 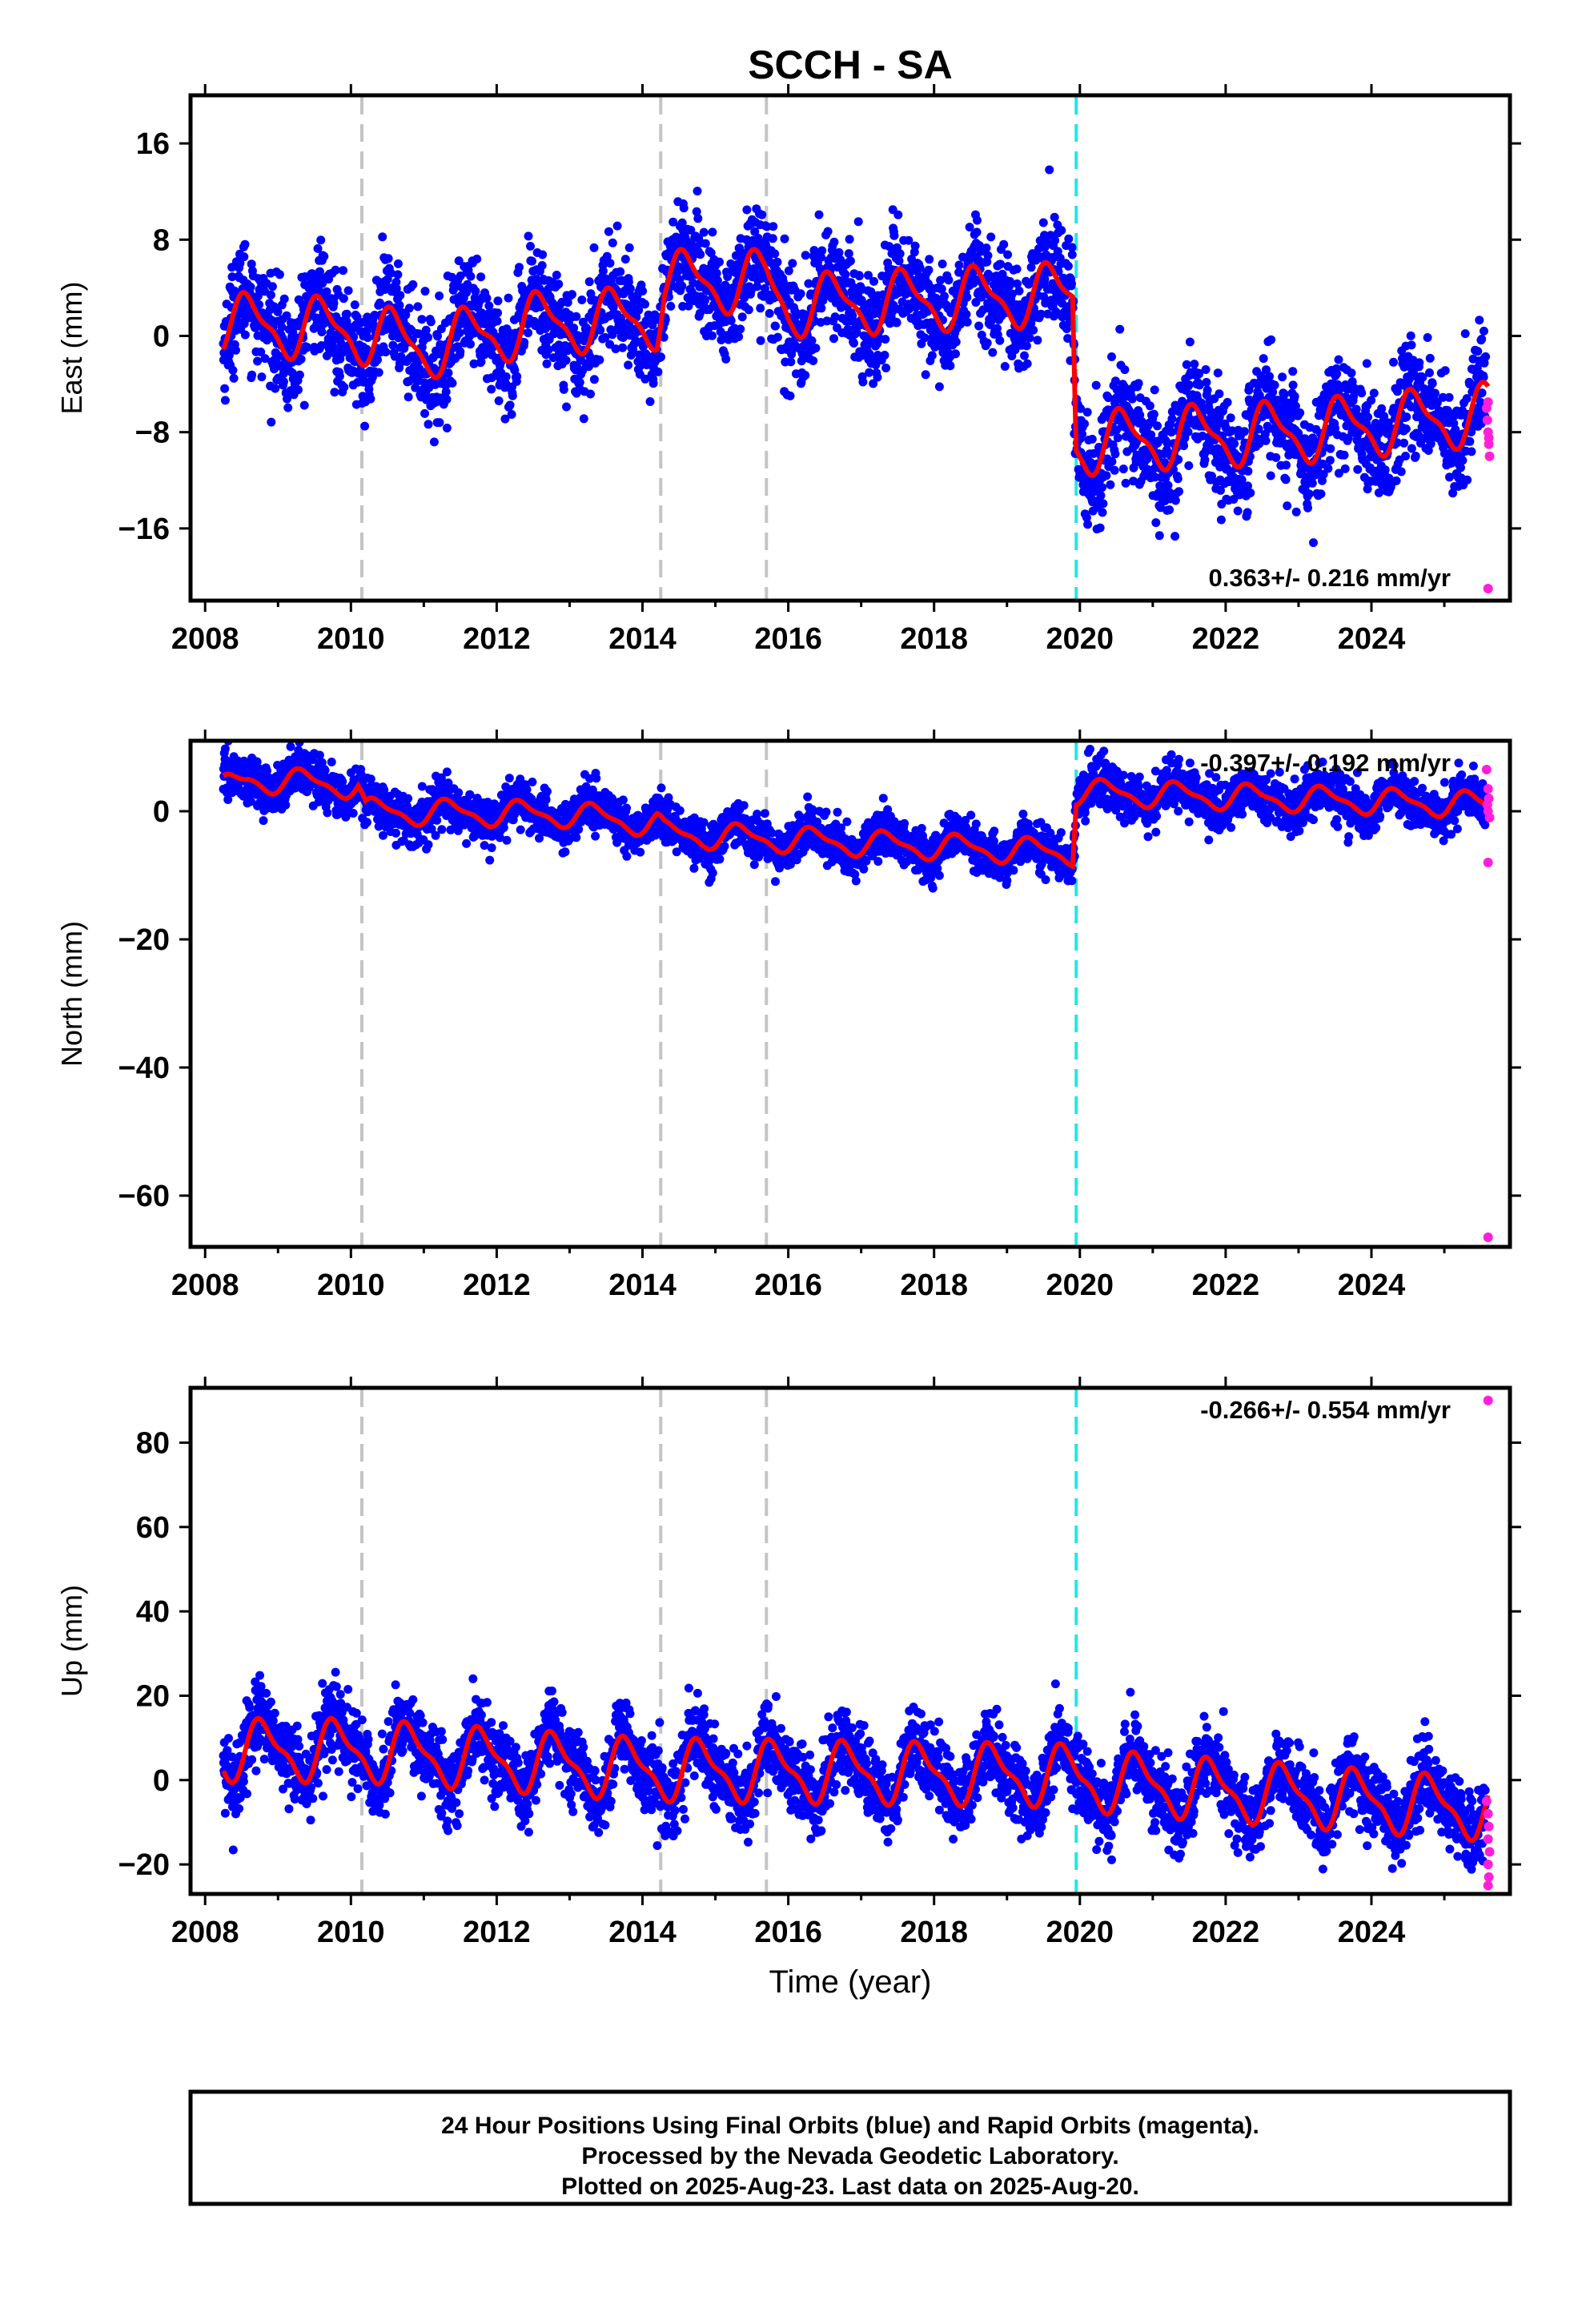 I want to click on east-xtick-label: 2010, so click(x=351, y=639).